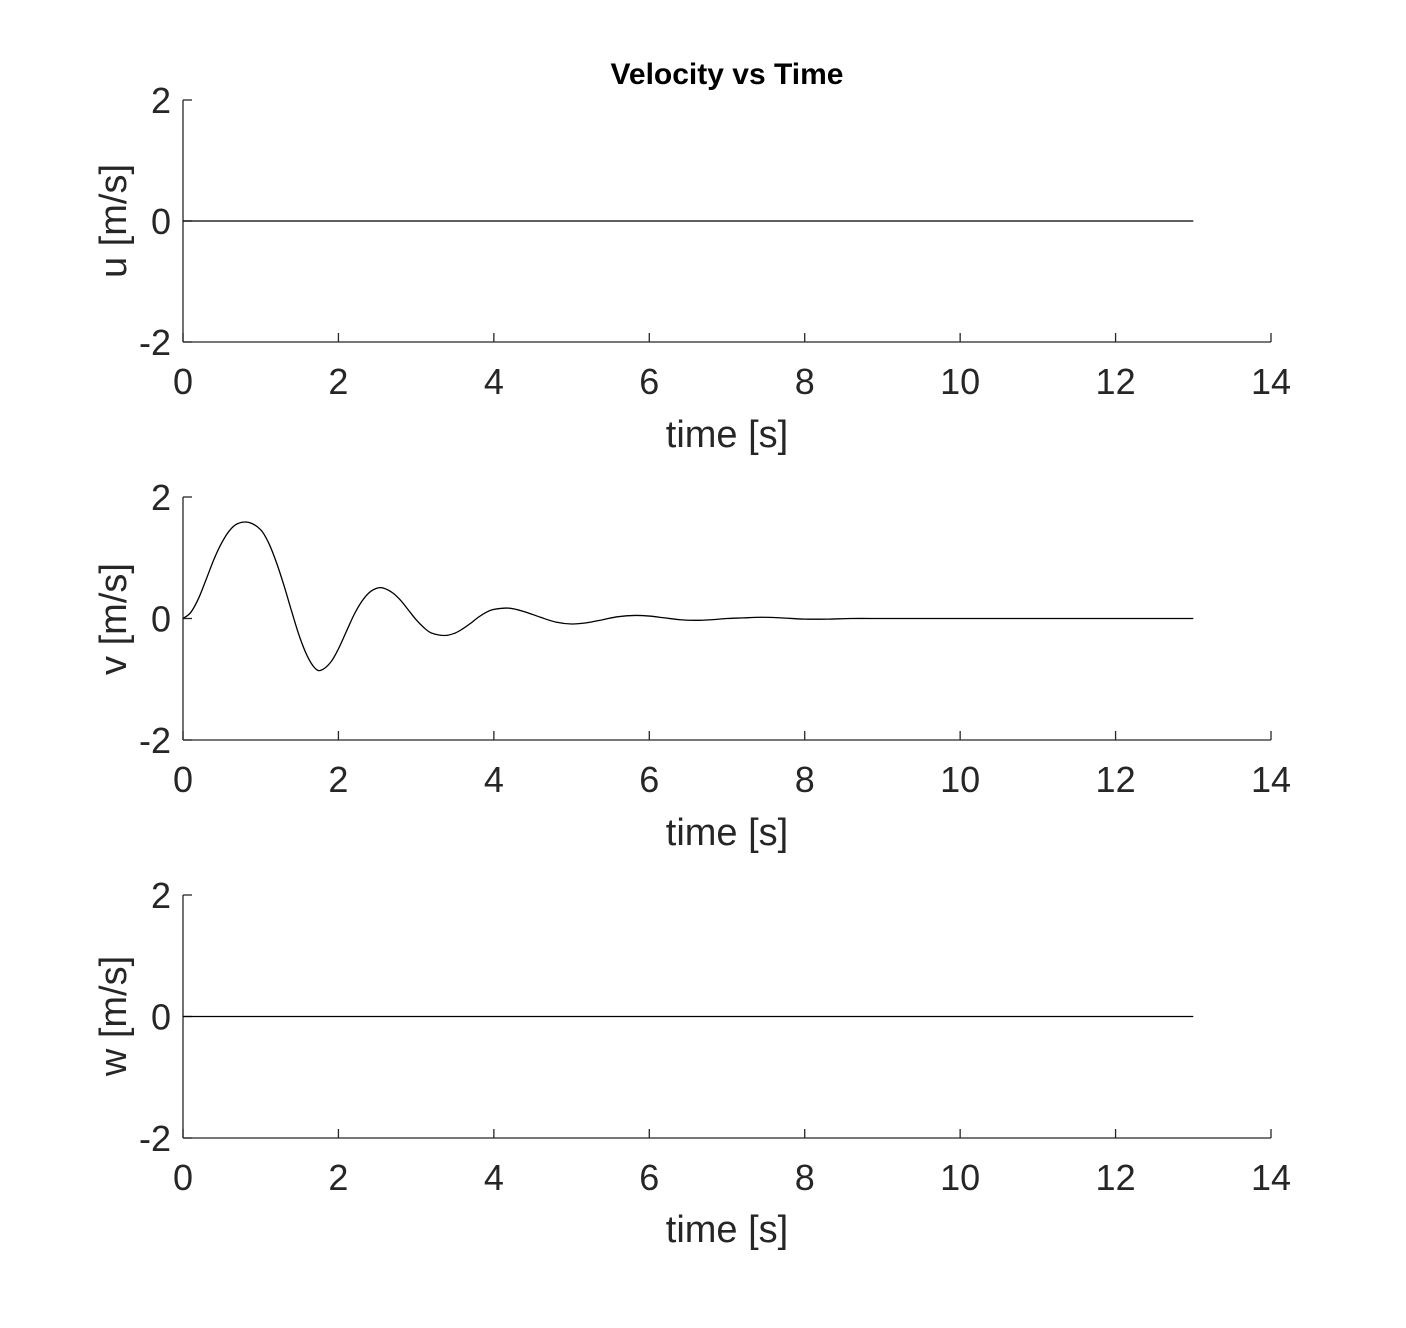 The height and width of the screenshot is (1328, 1406). Describe the element at coordinates (649, 381) in the screenshot. I see `x-tick-label-u: 6` at that location.